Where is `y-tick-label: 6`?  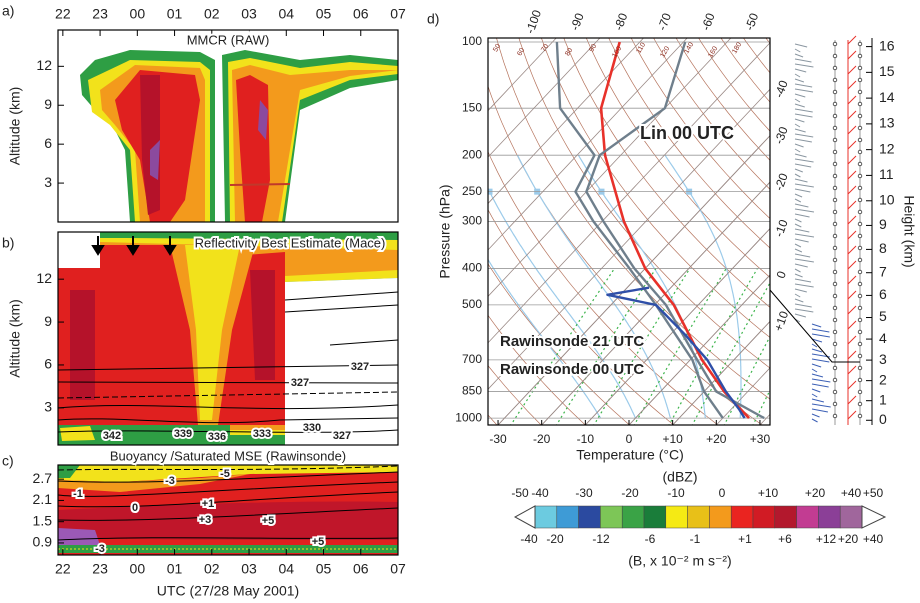
y-tick-label: 6 is located at coordinates (48, 364).